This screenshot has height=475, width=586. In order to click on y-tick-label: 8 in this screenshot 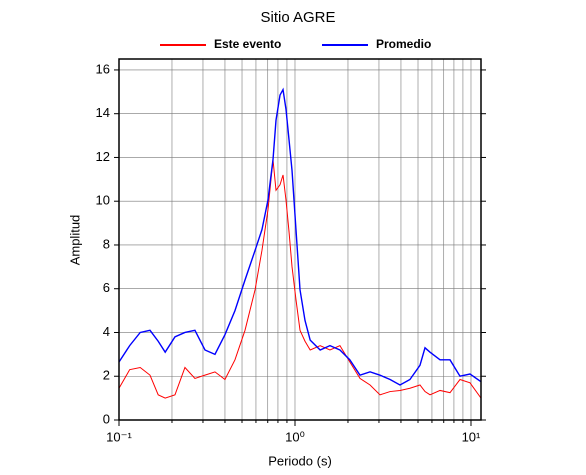, I will do `click(106, 243)`.